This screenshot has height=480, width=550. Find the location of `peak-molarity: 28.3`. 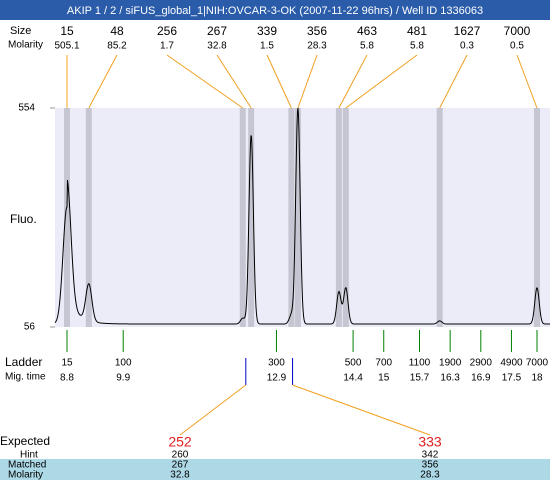

peak-molarity: 28.3 is located at coordinates (317, 46).